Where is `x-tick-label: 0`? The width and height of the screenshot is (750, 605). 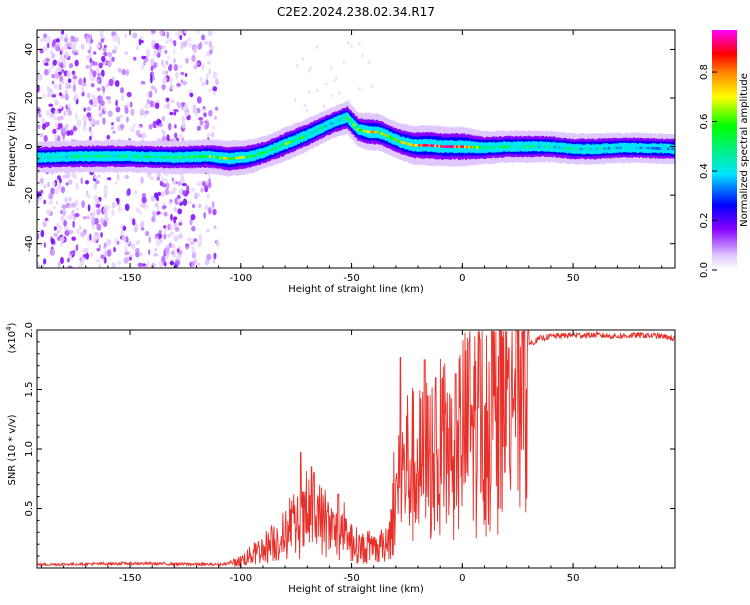 x-tick-label: 0 is located at coordinates (462, 278).